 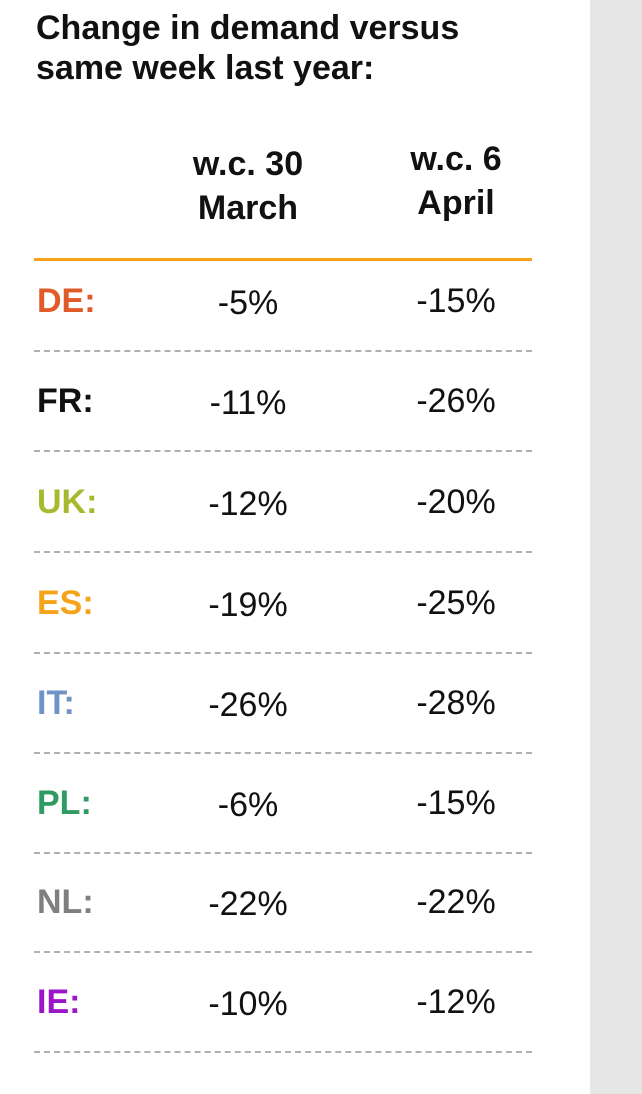 What do you see at coordinates (295, 1016) in the screenshot?
I see `table-row: IE: -10% -12%` at bounding box center [295, 1016].